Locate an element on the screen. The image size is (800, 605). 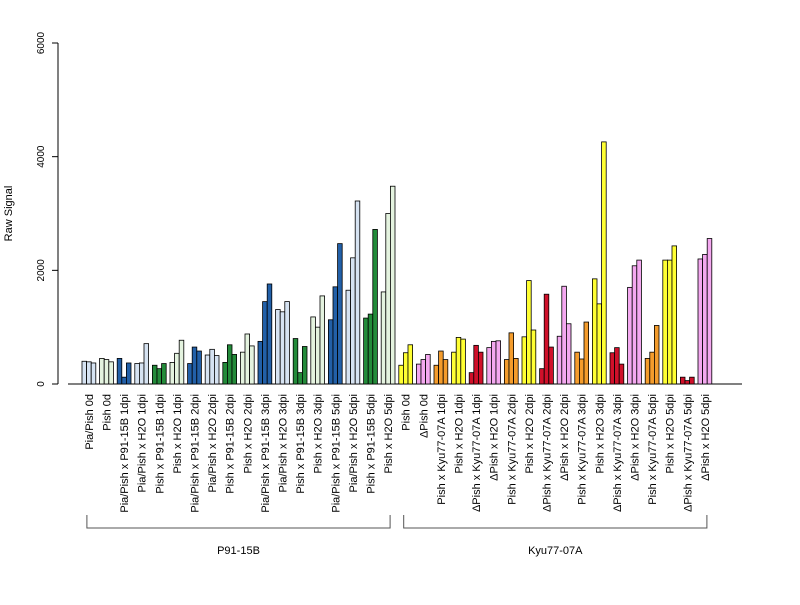
y-tick-label: 4000 is located at coordinates (41, 156).